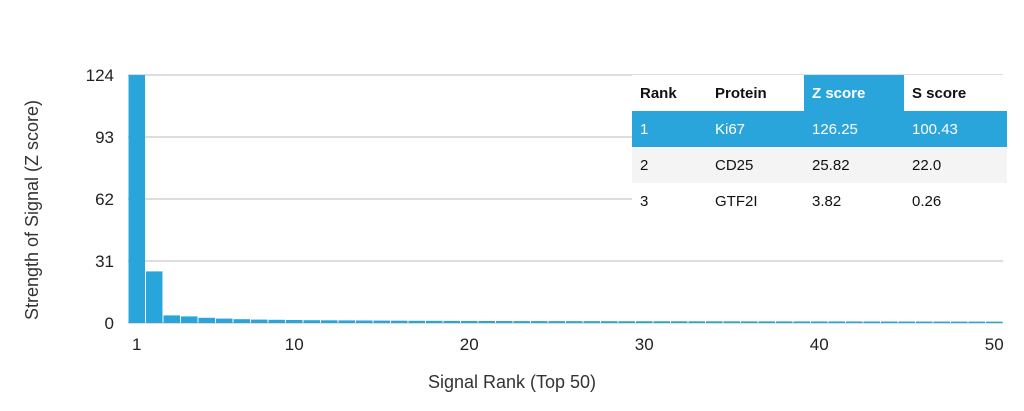 The image size is (1024, 411). Describe the element at coordinates (755, 129) in the screenshot. I see `cell-protein: Ki67` at that location.